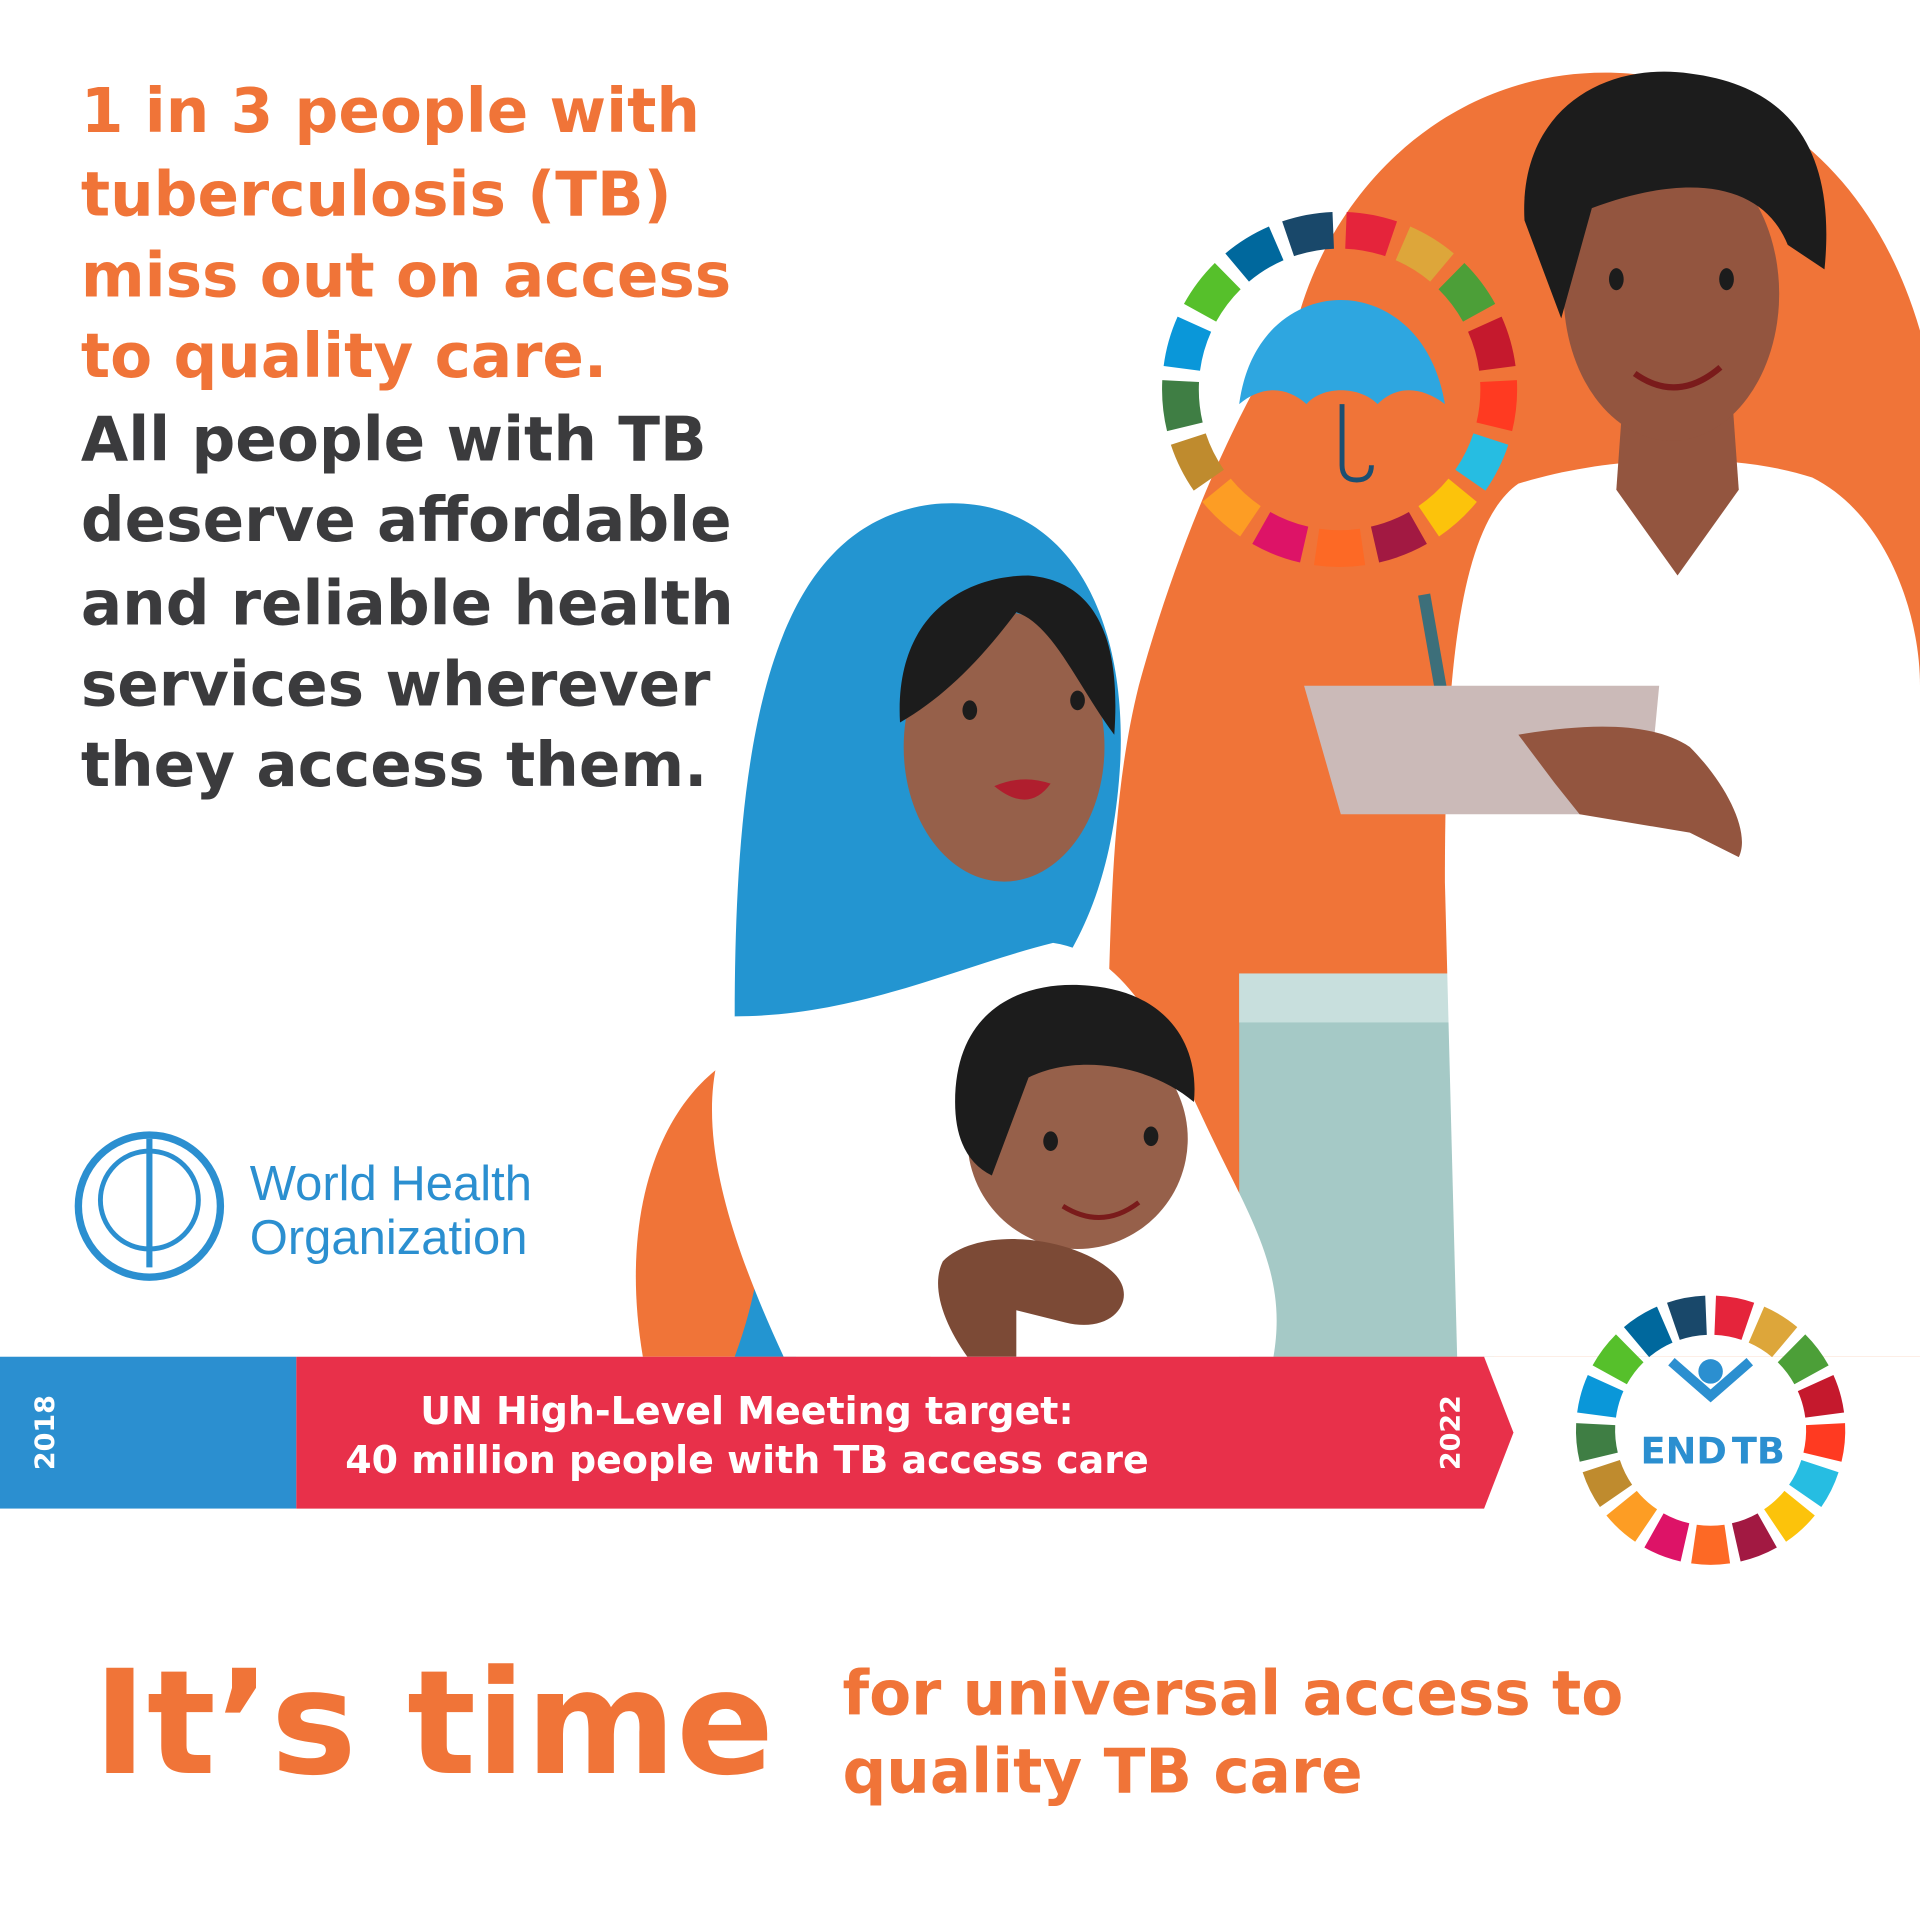  What do you see at coordinates (1022, 789) in the screenshot?
I see `woman-lips` at bounding box center [1022, 789].